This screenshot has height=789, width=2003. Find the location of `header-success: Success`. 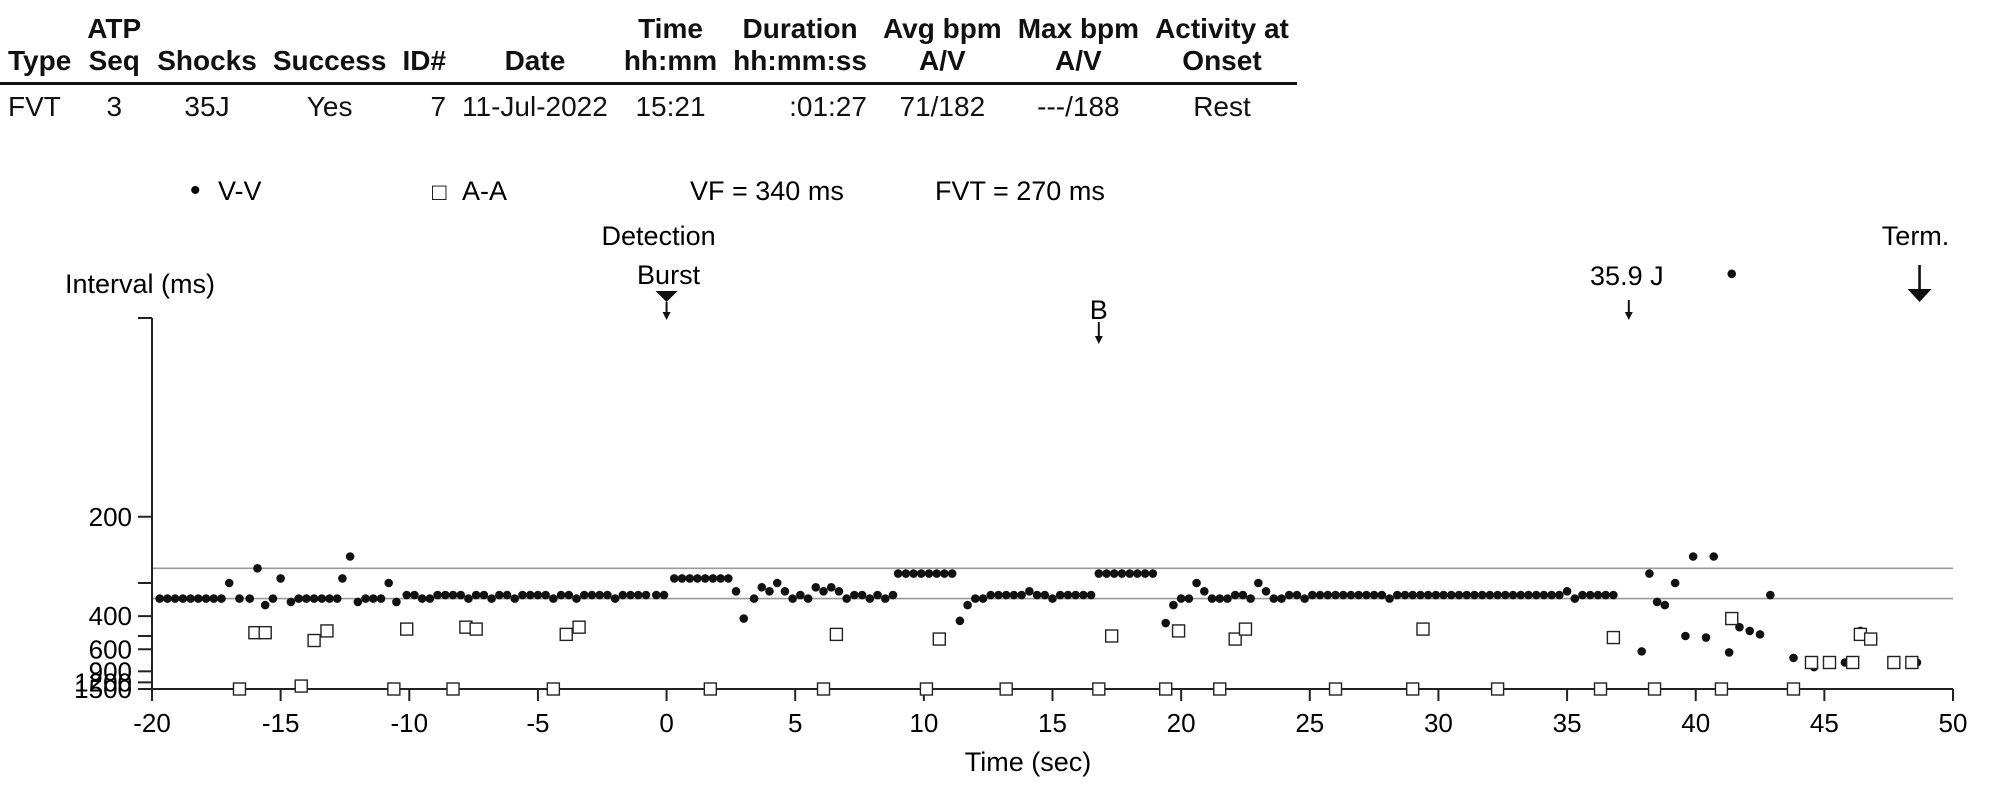

header-success: Success is located at coordinates (329, 47).